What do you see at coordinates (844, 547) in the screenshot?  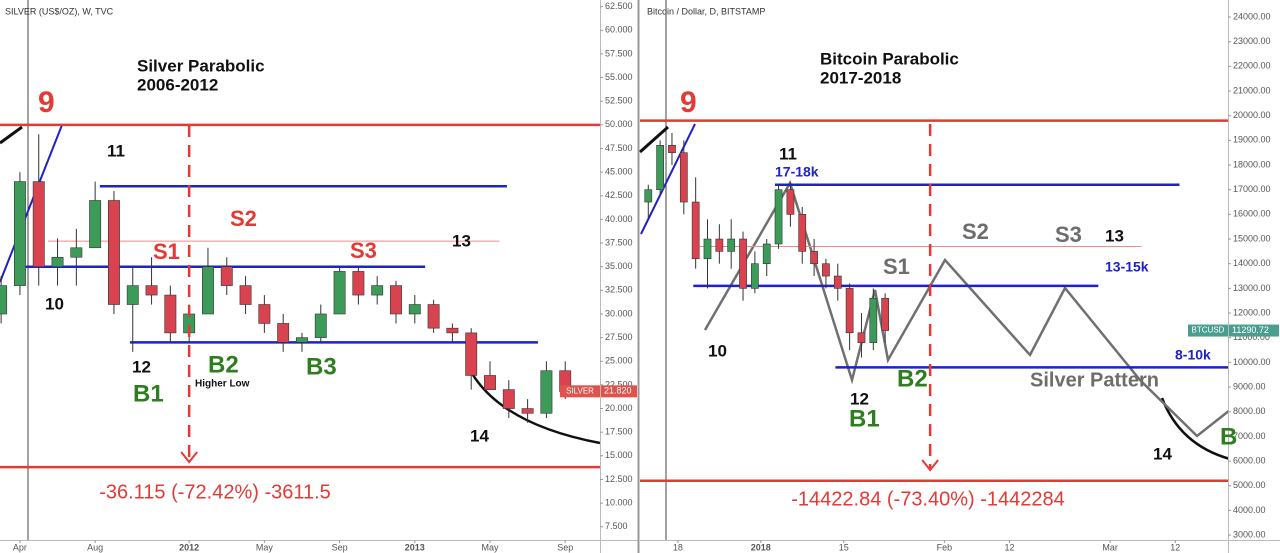 I see `x-tick-label: 15` at bounding box center [844, 547].